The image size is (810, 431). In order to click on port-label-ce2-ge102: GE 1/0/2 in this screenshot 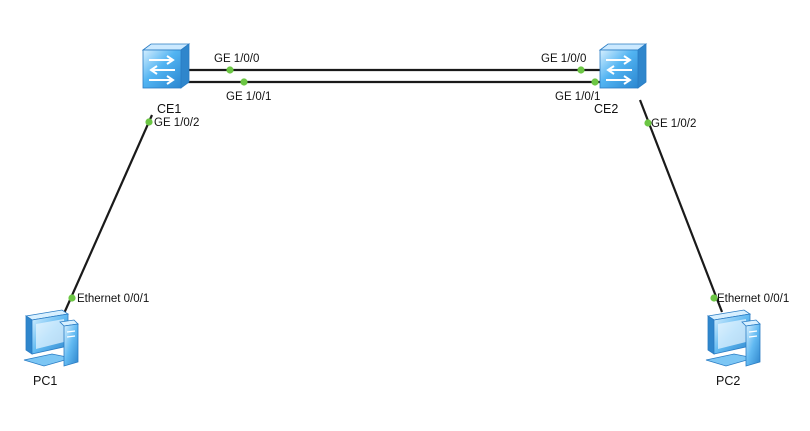, I will do `click(673, 124)`.